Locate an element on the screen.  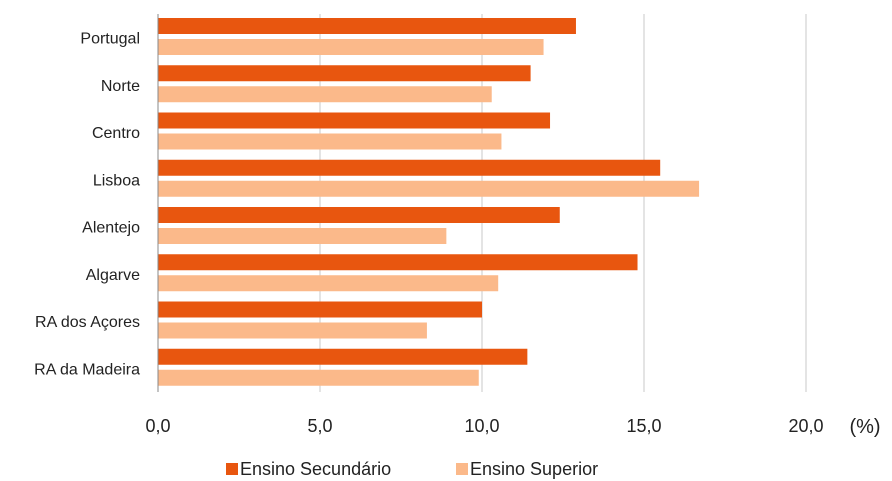
category-label: Norte is located at coordinates (120, 86).